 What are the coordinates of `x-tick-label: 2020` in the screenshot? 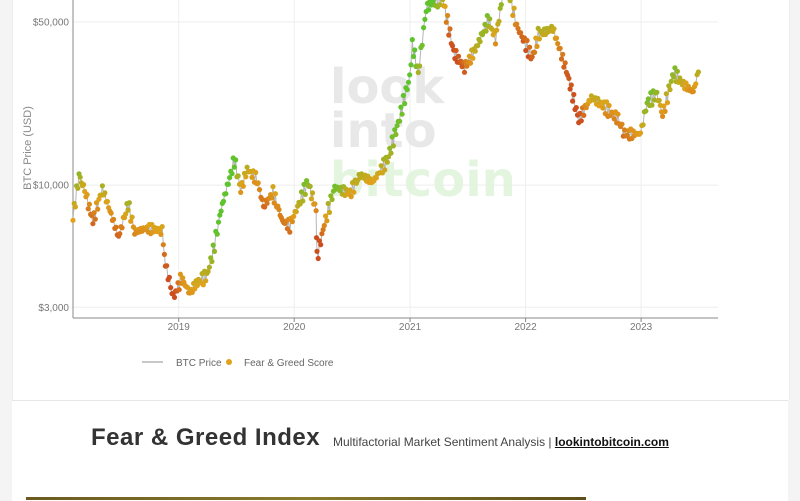 It's located at (294, 327).